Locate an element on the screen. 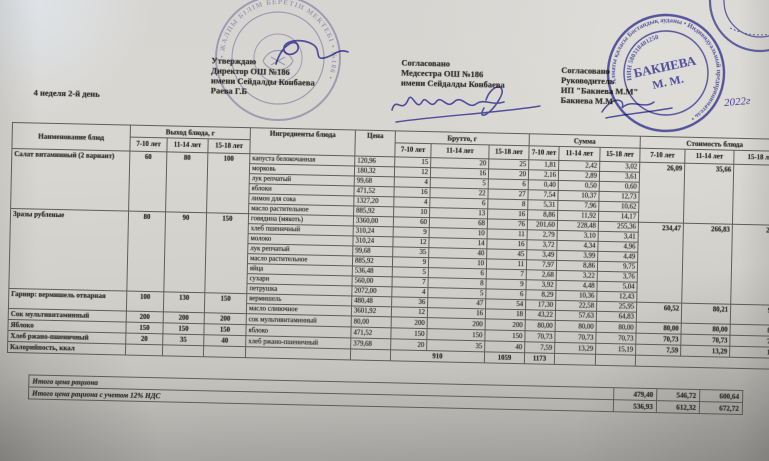 This screenshot has height=461, width=769. totals-value-cell: 612,32 is located at coordinates (678, 407).